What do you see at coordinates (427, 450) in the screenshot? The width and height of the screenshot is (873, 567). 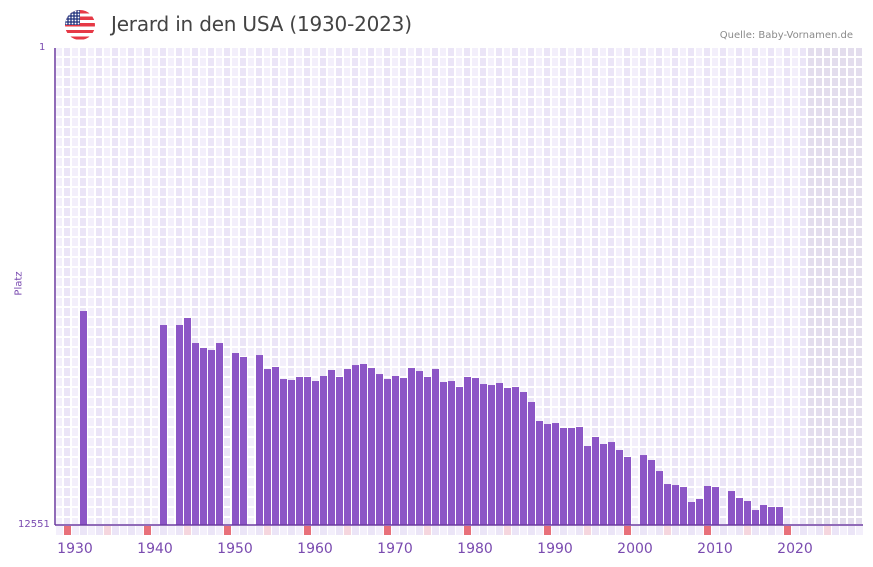 I see `bar-1974` at bounding box center [427, 450].